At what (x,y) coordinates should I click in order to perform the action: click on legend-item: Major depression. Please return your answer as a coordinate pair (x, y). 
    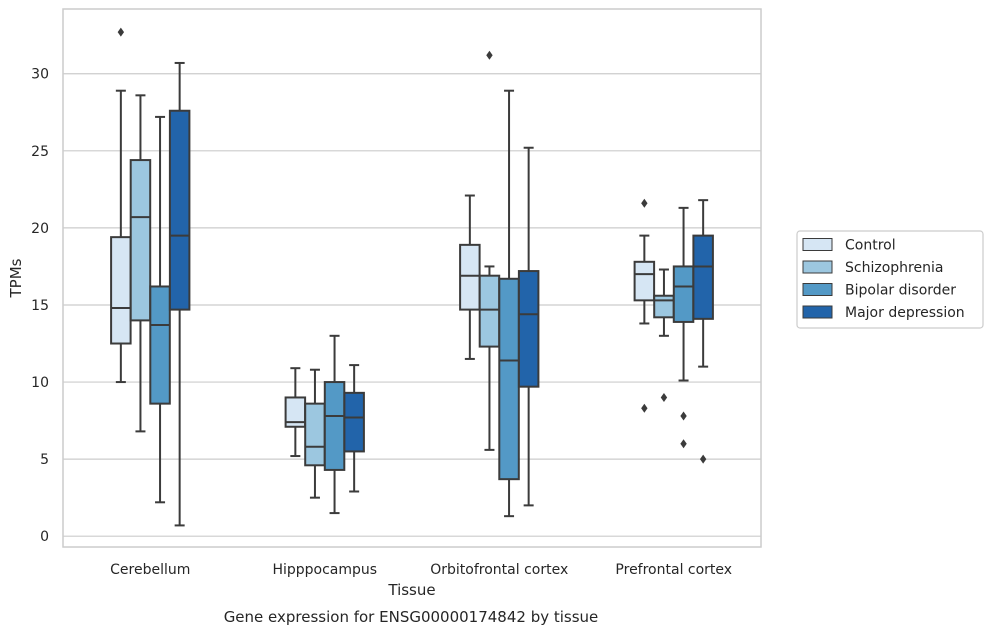
    Looking at the image, I should click on (883, 313).